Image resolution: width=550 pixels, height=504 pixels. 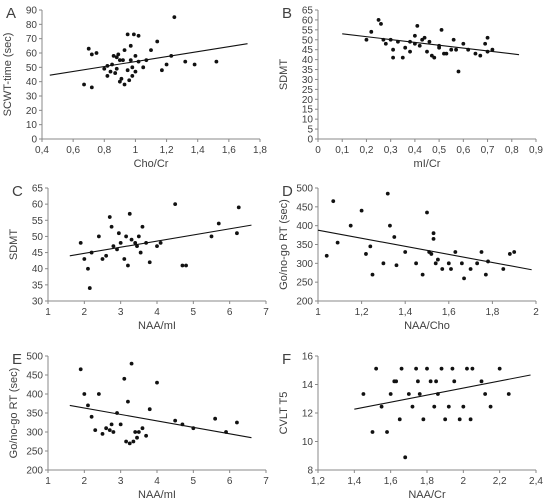 What do you see at coordinates (266, 312) in the screenshot?
I see `x-tick-label: 7` at bounding box center [266, 312].